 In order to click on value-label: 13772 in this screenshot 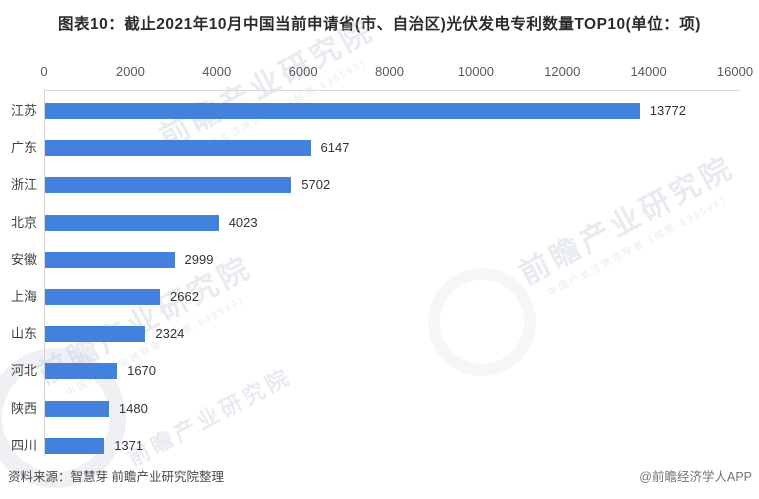, I will do `click(667, 110)`.